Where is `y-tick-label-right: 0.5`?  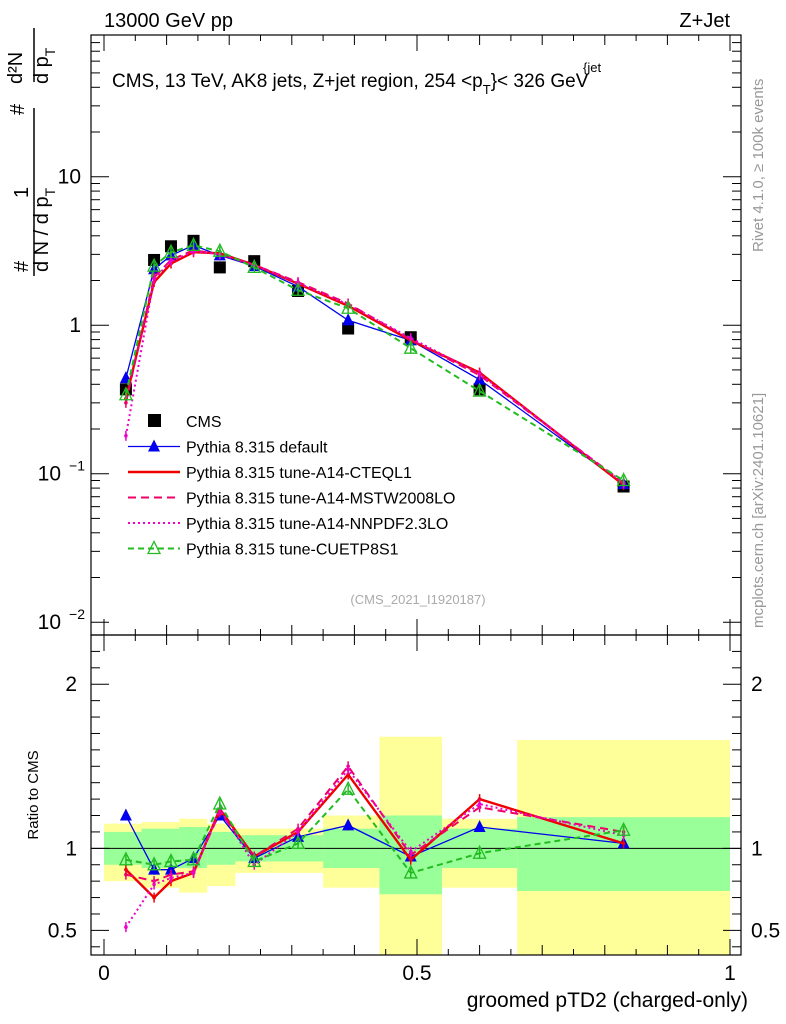
y-tick-label-right: 0.5 is located at coordinates (765, 930).